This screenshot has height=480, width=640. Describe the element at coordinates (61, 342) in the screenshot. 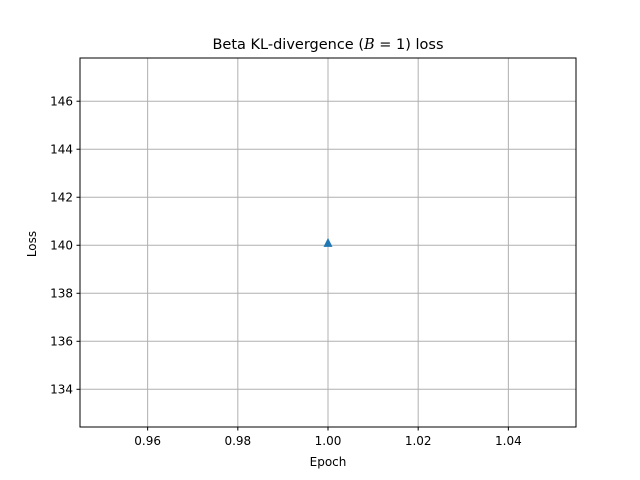

I see `y-tick-label: 136` at that location.